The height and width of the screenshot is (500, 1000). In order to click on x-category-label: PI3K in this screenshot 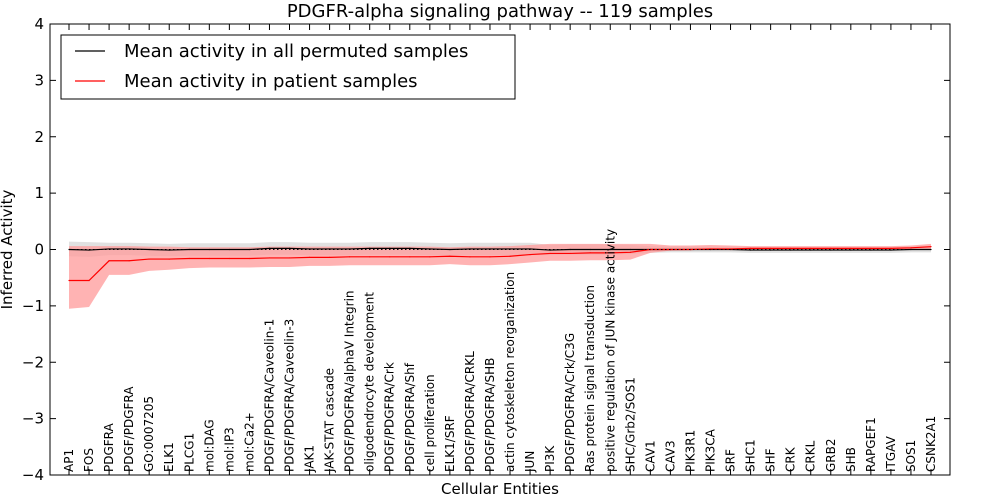, I will do `click(550, 458)`.